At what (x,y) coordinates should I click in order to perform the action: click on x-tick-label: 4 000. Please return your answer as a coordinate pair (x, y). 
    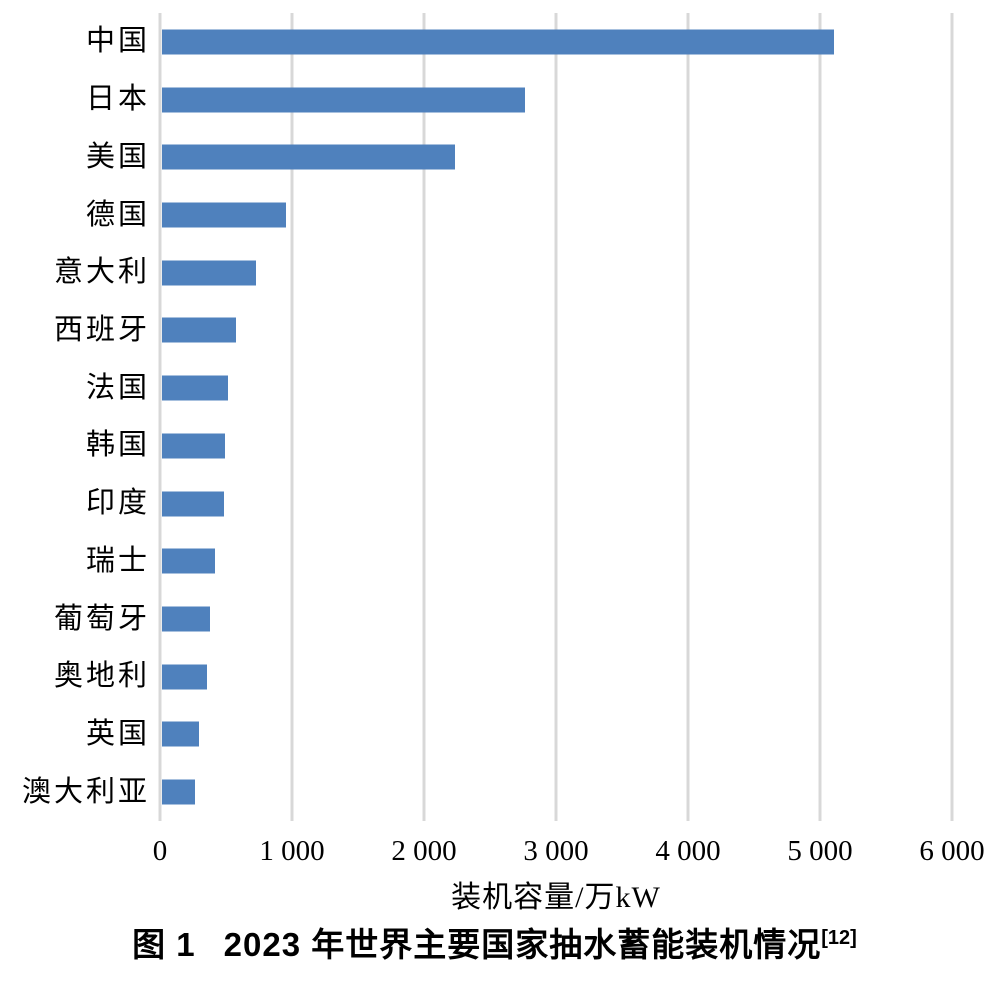
    Looking at the image, I should click on (688, 851).